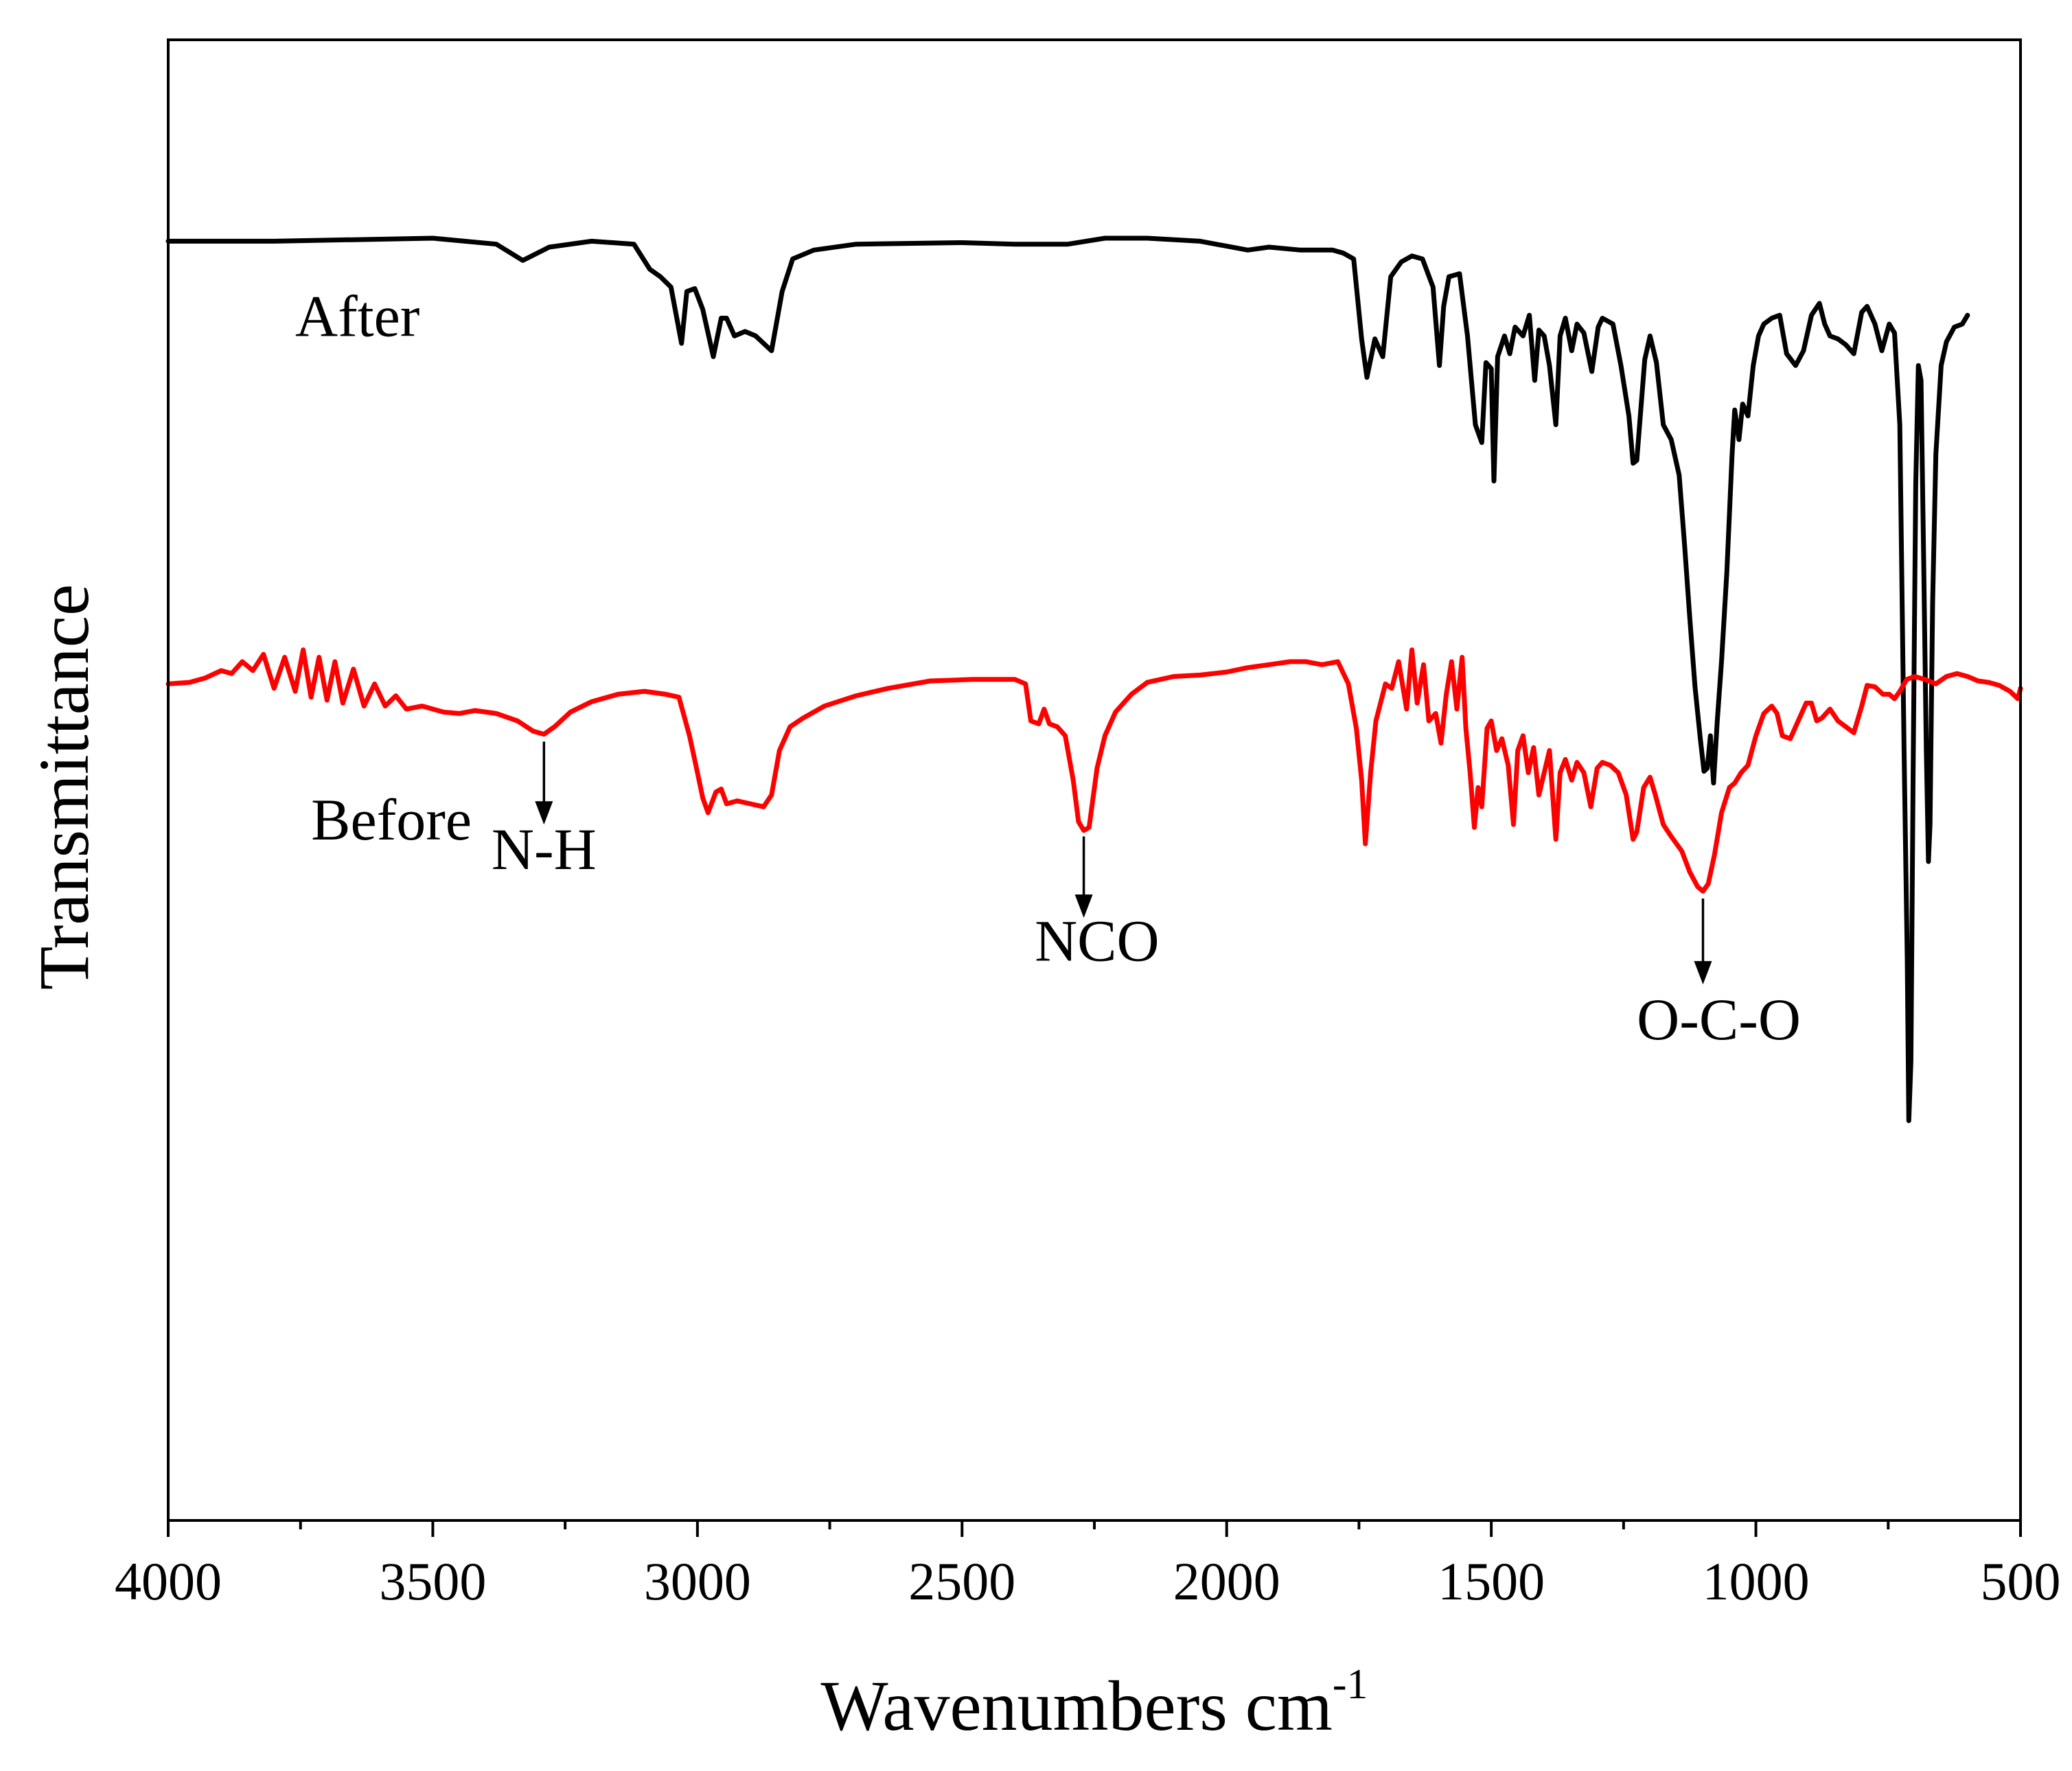  What do you see at coordinates (1083, 906) in the screenshot?
I see `annotation-arrow-head-nco` at bounding box center [1083, 906].